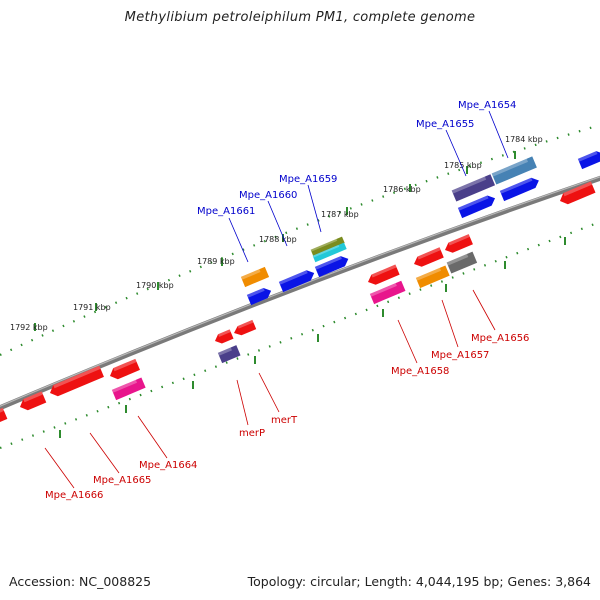 Image resolution: width=600 pixels, height=600 pixels. What do you see at coordinates (92, 307) in the screenshot?
I see `scale-tick-label: 1791 kbp` at bounding box center [92, 307].